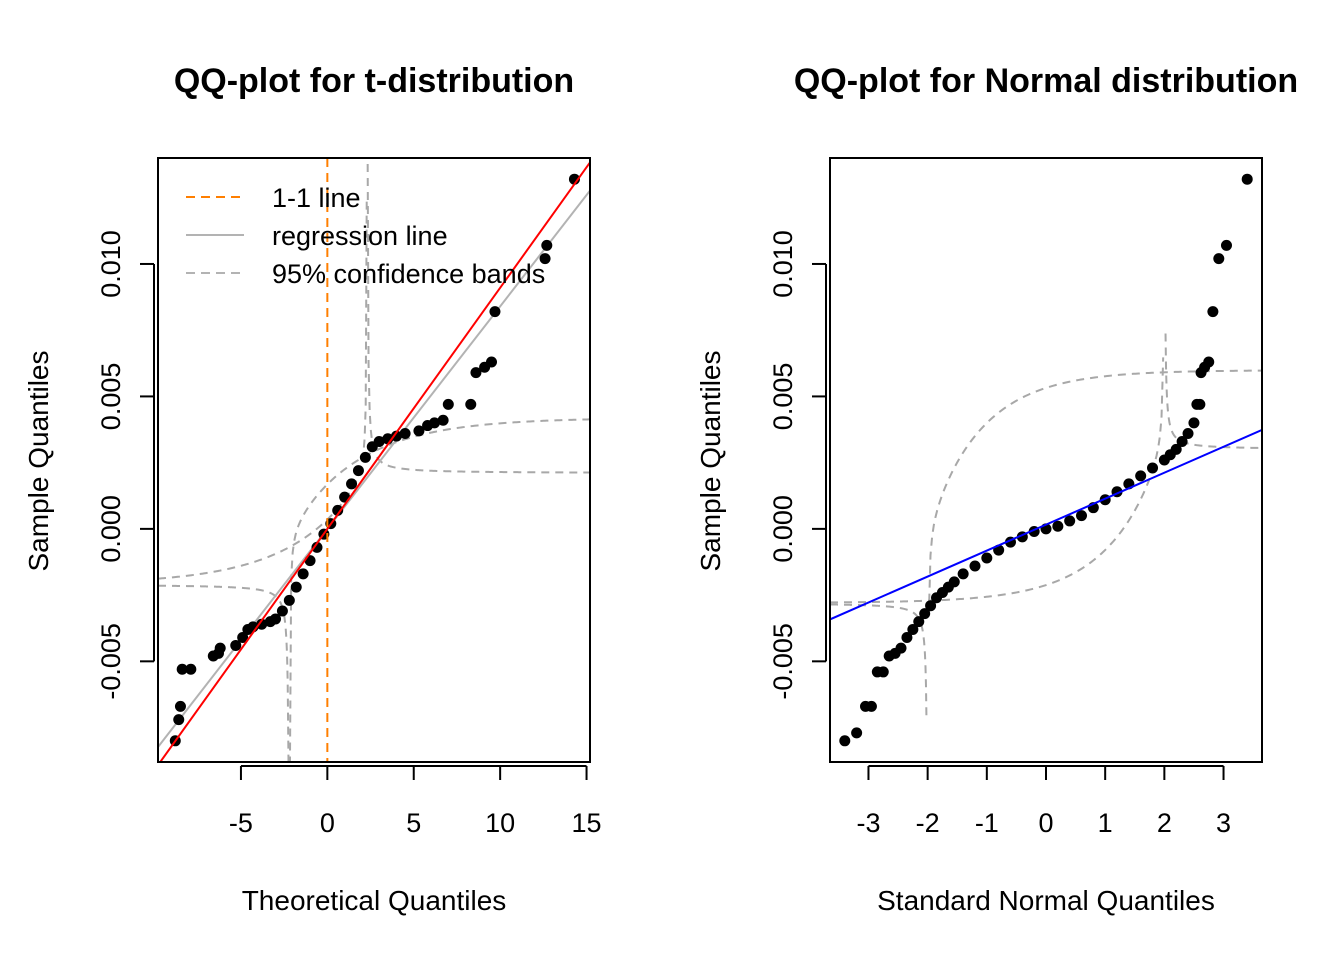 The width and height of the screenshot is (1344, 960). What do you see at coordinates (1045, 823) in the screenshot?
I see `x-tick-label: 0` at bounding box center [1045, 823].